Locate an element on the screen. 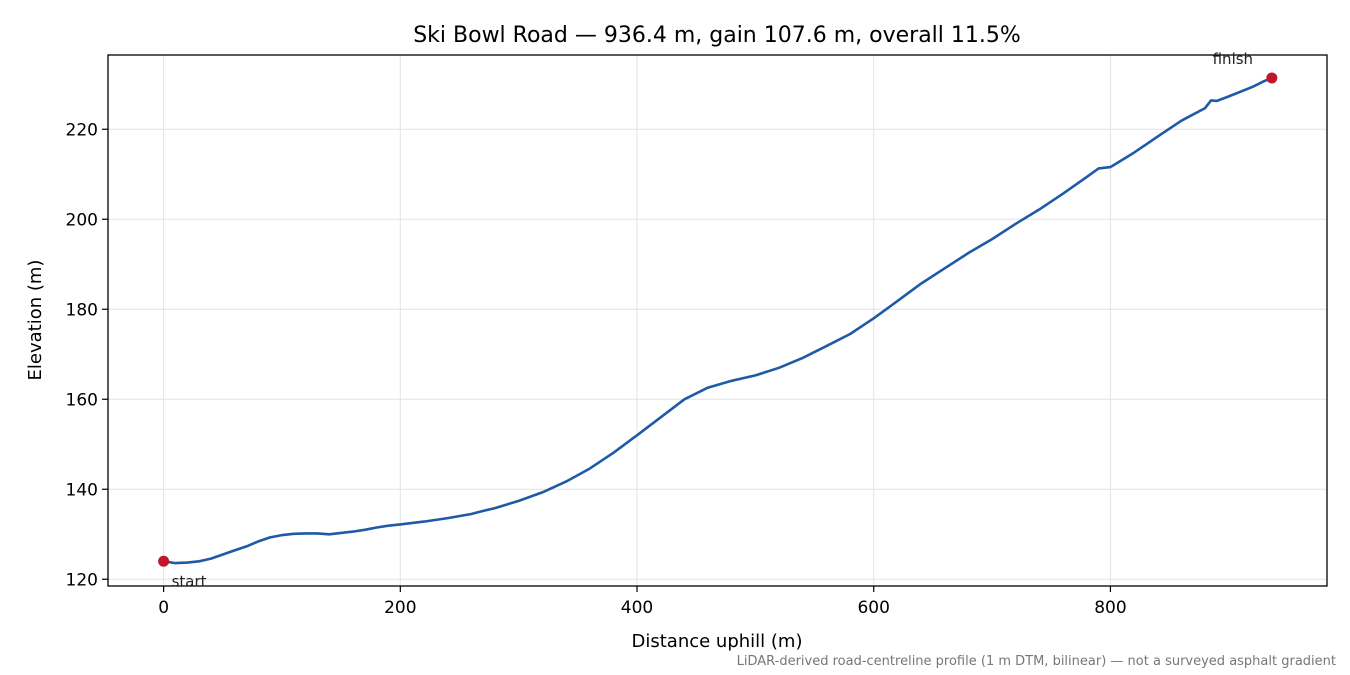 The width and height of the screenshot is (1350, 675). x-tick-label: 0 is located at coordinates (163, 608).